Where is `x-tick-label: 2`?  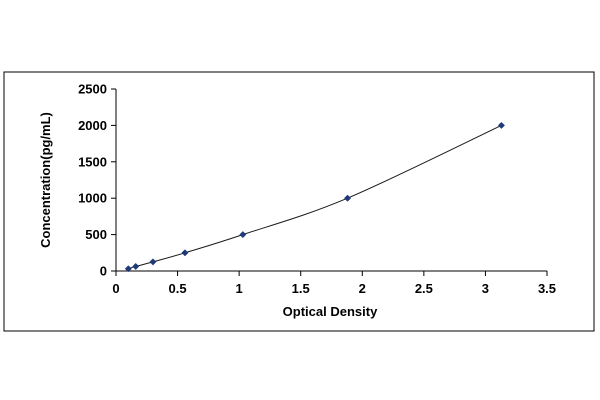
x-tick-label: 2 is located at coordinates (362, 288).